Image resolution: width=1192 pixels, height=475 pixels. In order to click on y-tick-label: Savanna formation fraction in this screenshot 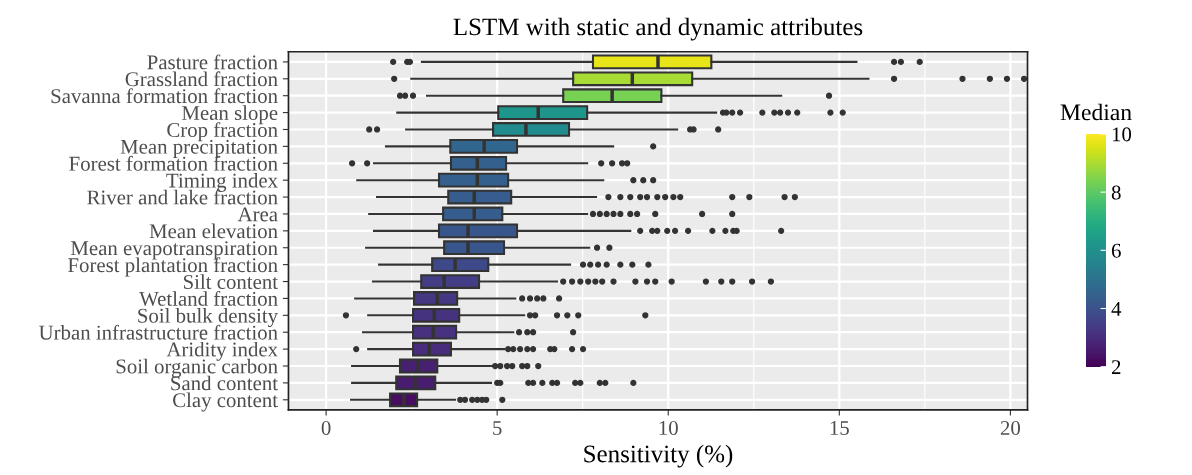, I will do `click(164, 96)`.